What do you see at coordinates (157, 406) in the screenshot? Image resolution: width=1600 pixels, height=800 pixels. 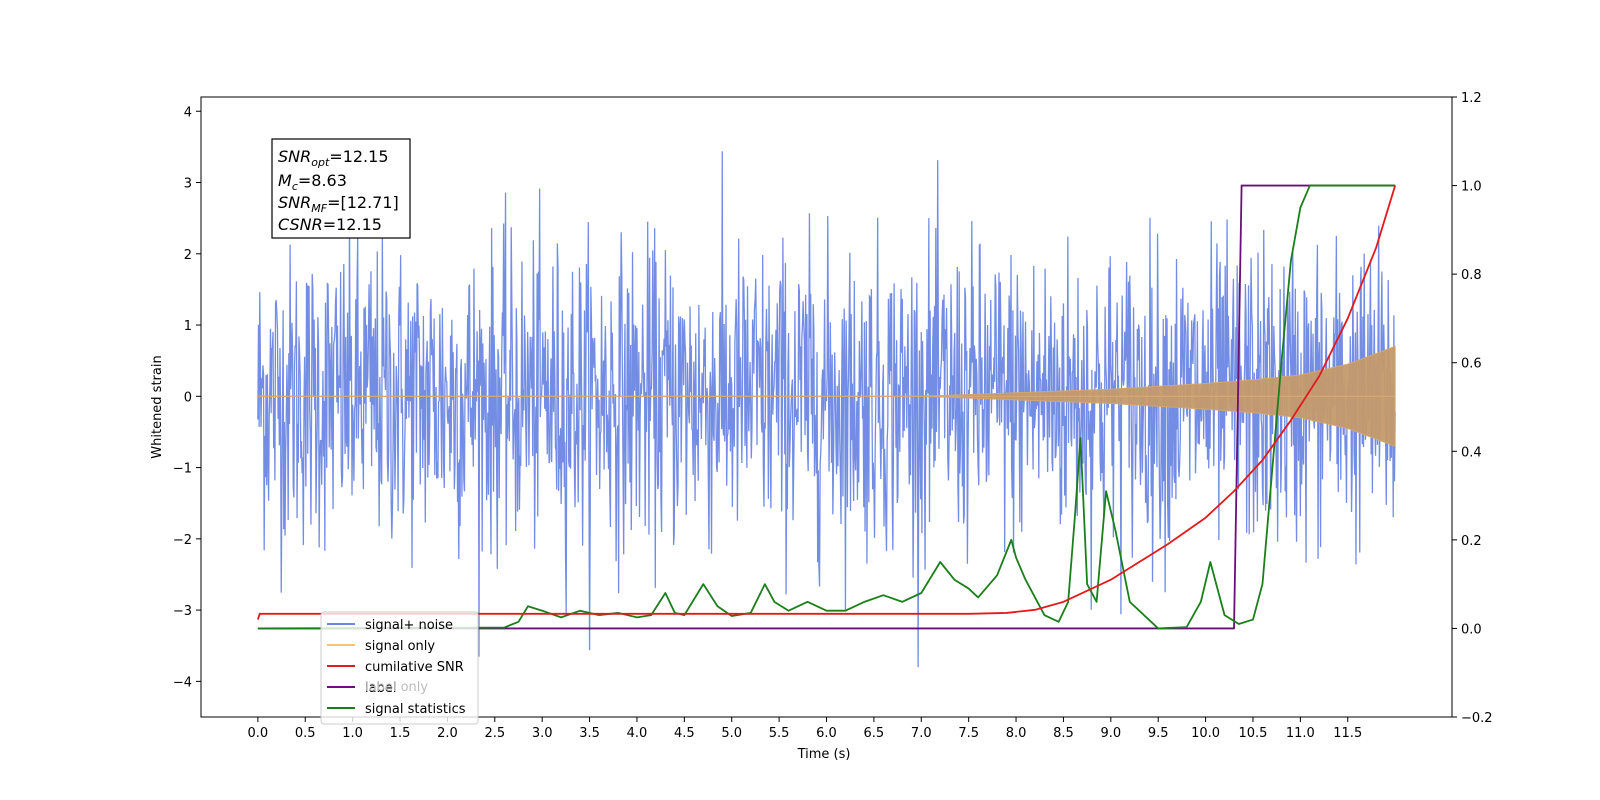 I see `y-axis-title: Whitened strain` at bounding box center [157, 406].